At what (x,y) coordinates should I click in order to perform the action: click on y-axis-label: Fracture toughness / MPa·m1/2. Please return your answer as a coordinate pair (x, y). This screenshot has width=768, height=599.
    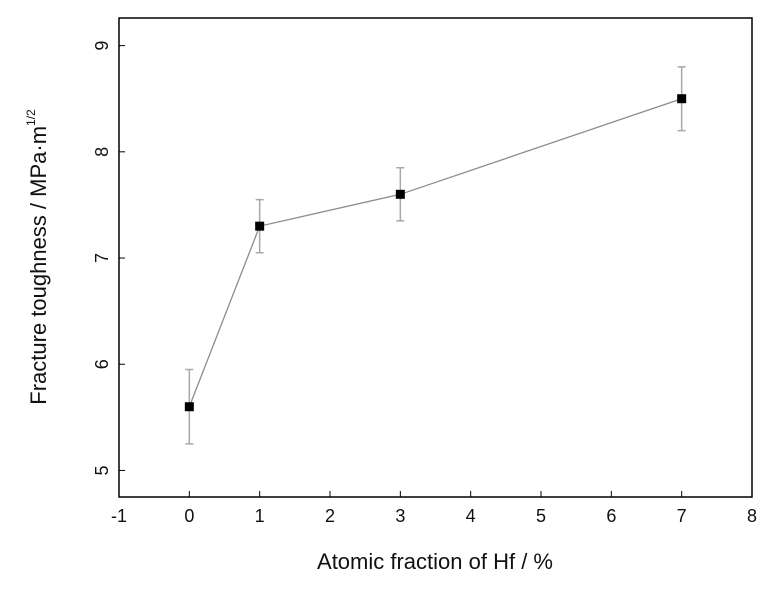
    Looking at the image, I should click on (37, 257).